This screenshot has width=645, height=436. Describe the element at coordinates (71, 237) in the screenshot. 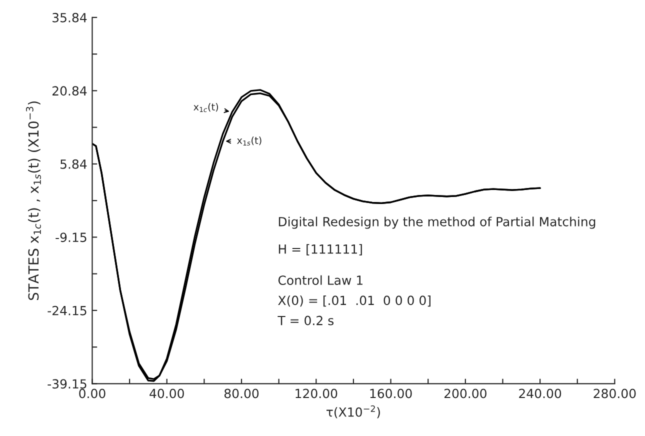

I see `y-tick-label: -9.15` at that location.